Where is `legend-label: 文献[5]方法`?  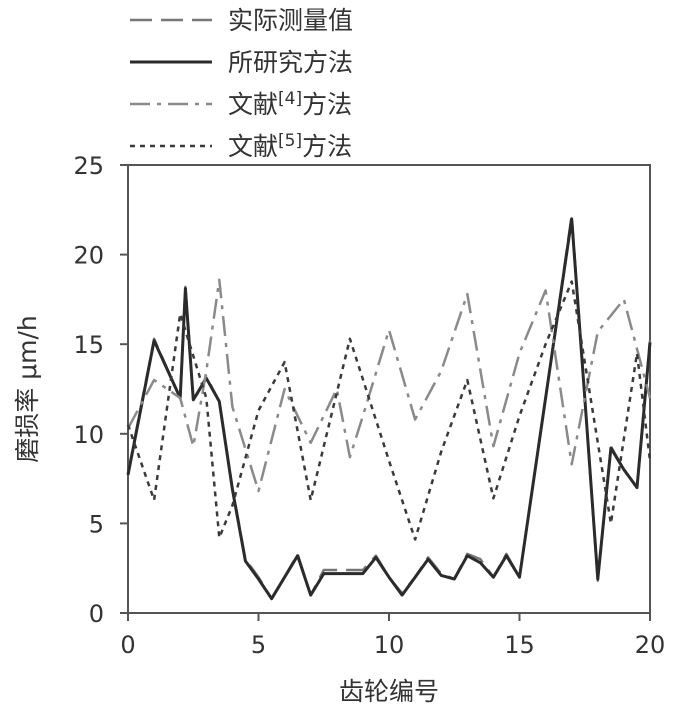
legend-label: 文献[5]方法 is located at coordinates (290, 146).